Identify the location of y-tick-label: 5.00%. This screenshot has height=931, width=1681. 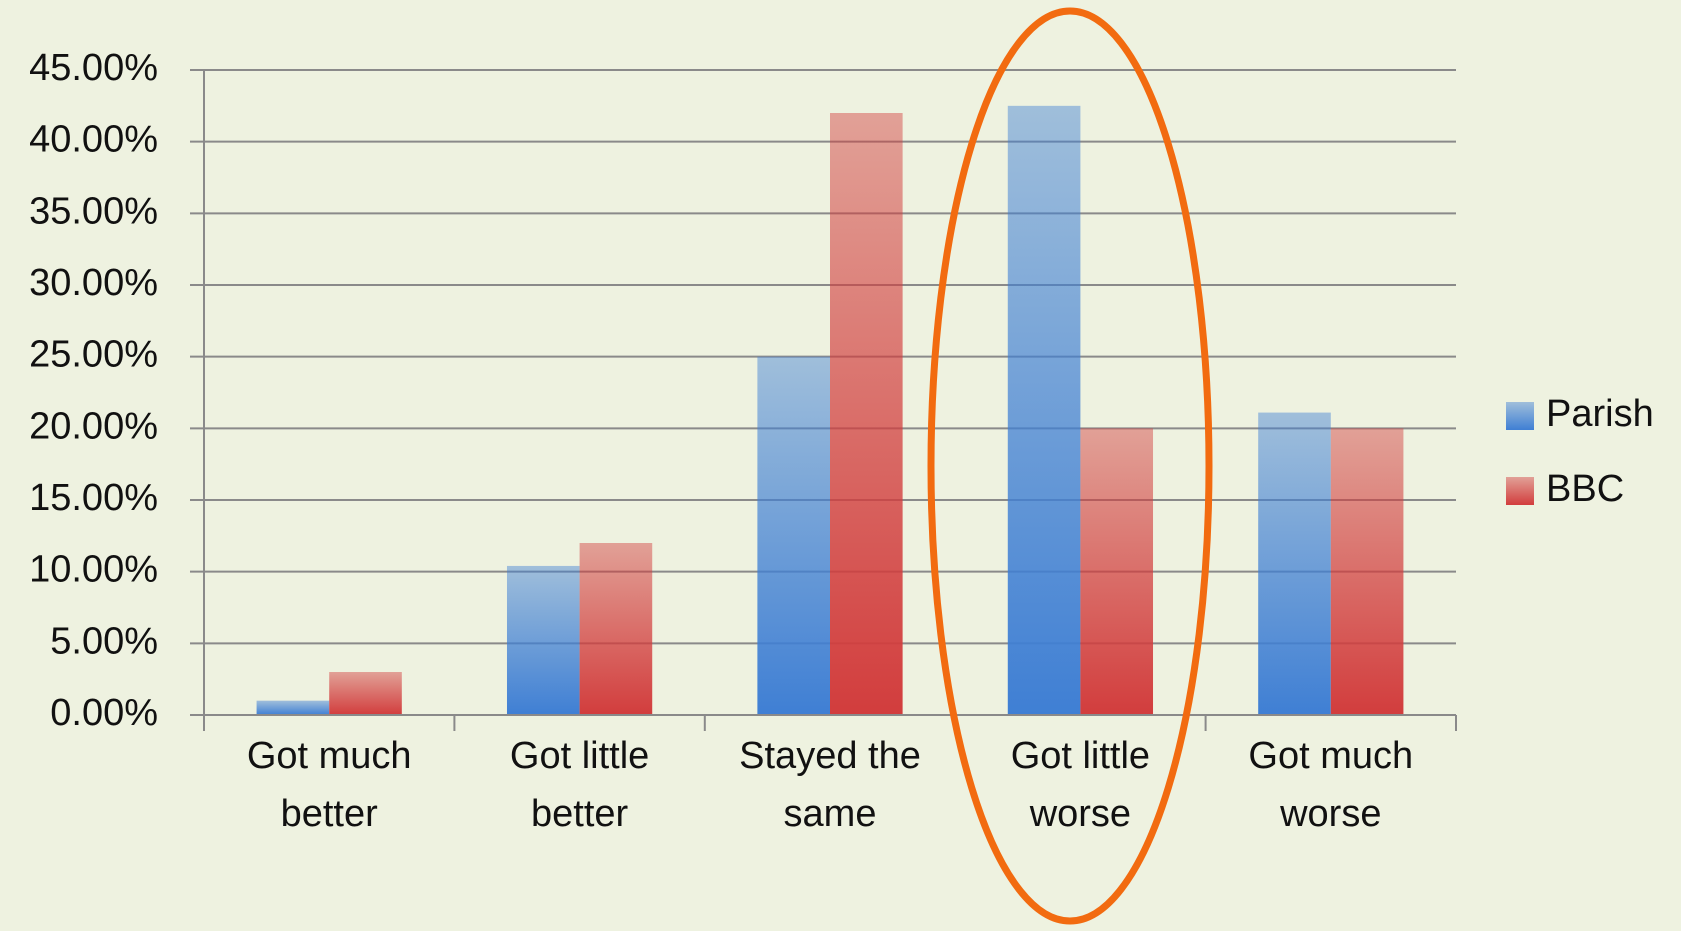
(104, 641).